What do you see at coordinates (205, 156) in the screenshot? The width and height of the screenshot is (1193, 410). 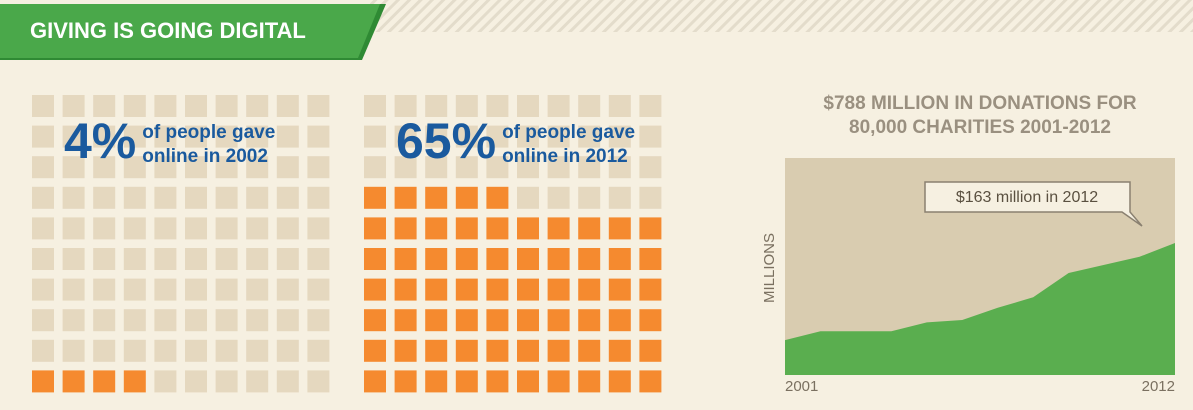 I see `caption: online in 2002` at bounding box center [205, 156].